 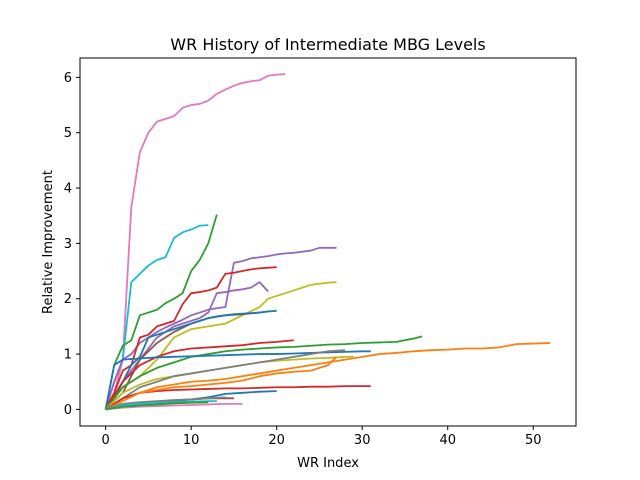 I want to click on chart-title: WR History of Intermediate MBG Levels, so click(x=327, y=44).